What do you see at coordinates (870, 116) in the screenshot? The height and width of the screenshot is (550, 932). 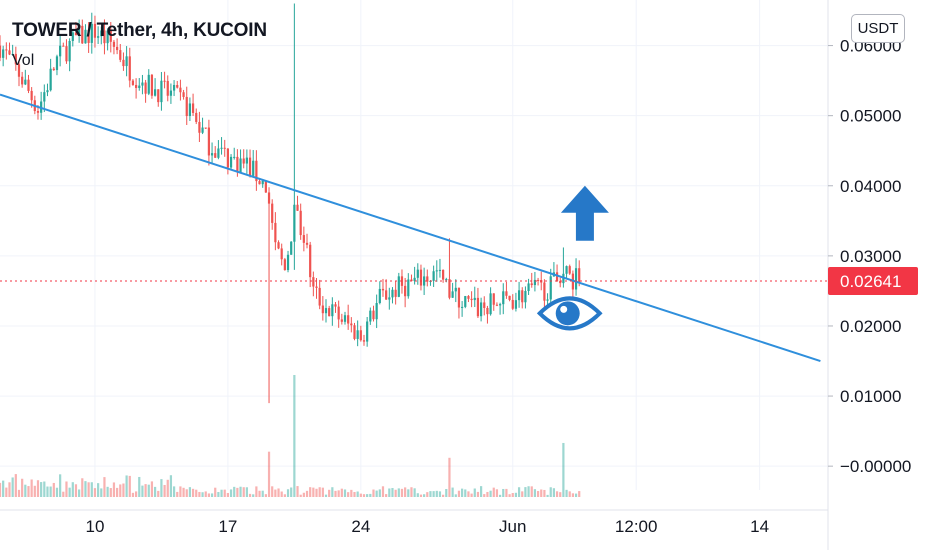 I see `y-tick-label: 0.05000` at bounding box center [870, 116].